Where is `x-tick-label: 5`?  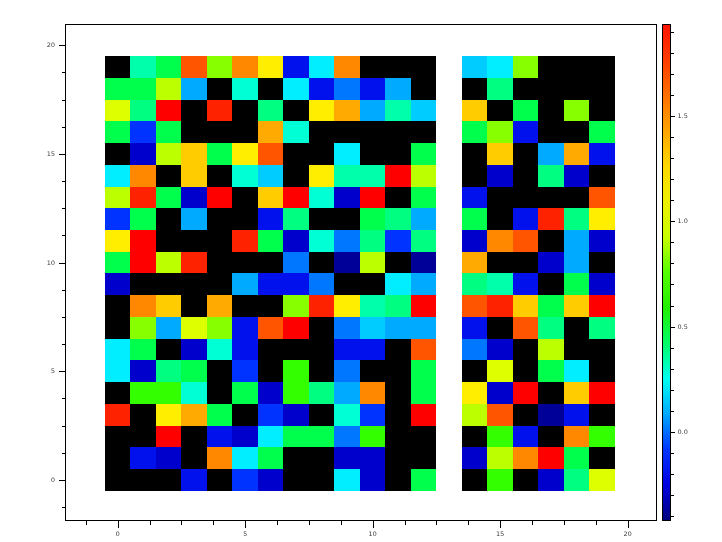
x-tick-label: 5 is located at coordinates (245, 534).